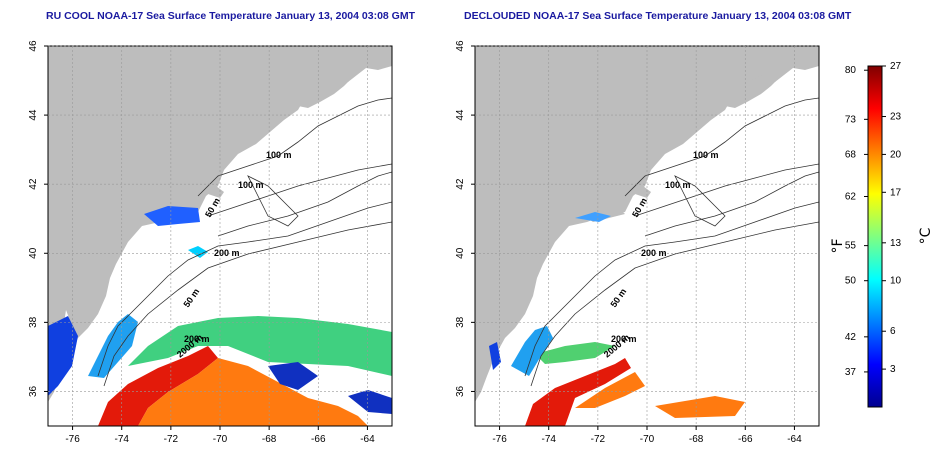  I want to click on right-y-tick-label: 44, so click(460, 115).